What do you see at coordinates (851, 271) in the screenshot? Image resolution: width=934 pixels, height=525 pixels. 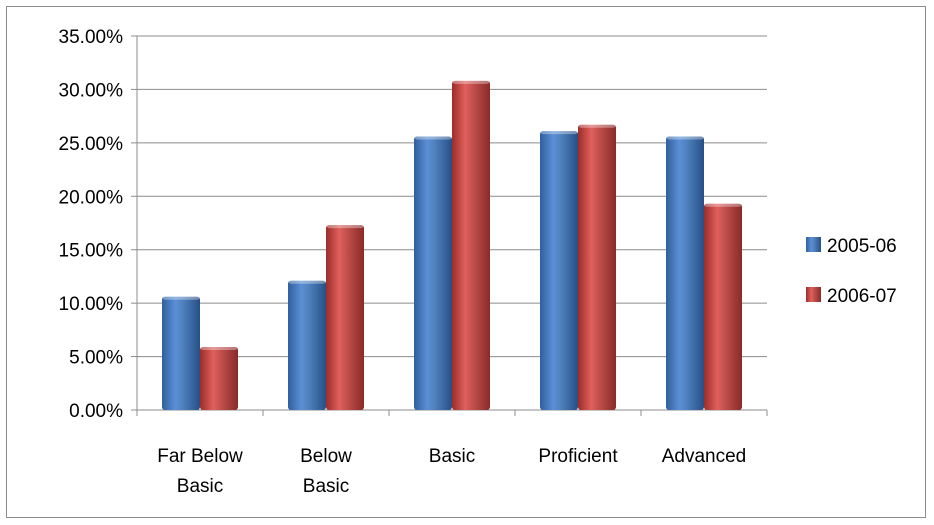 I see `legend: 2005-06 2006-07` at bounding box center [851, 271].